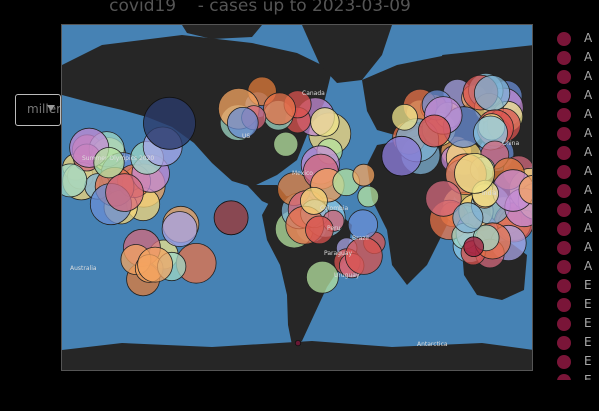 Image resolution: width=599 pixels, height=411 pixels. Describe the element at coordinates (489, 193) in the screenshot. I see `map-label: India` at that location.